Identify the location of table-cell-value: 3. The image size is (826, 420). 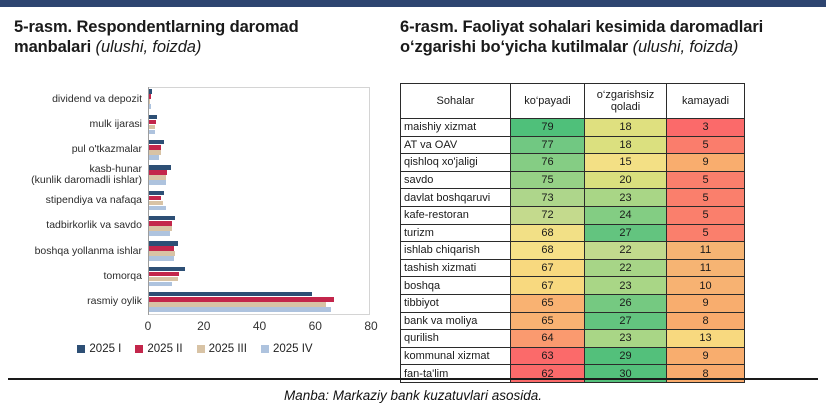
(705, 127).